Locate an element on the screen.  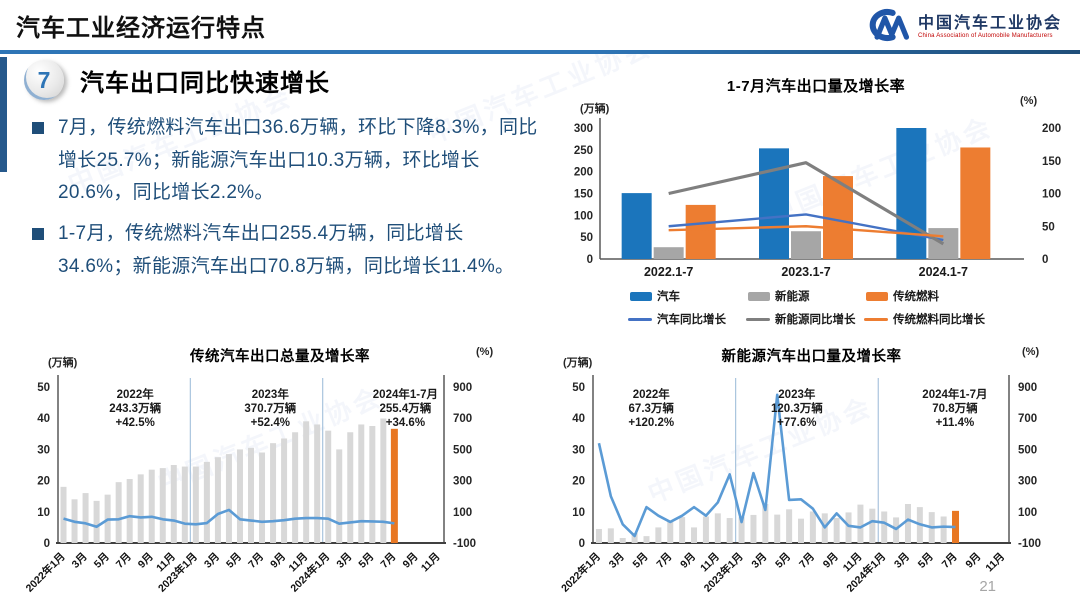
annotation: 2023年 370.7万辆+52.4% is located at coordinates (270, 408).